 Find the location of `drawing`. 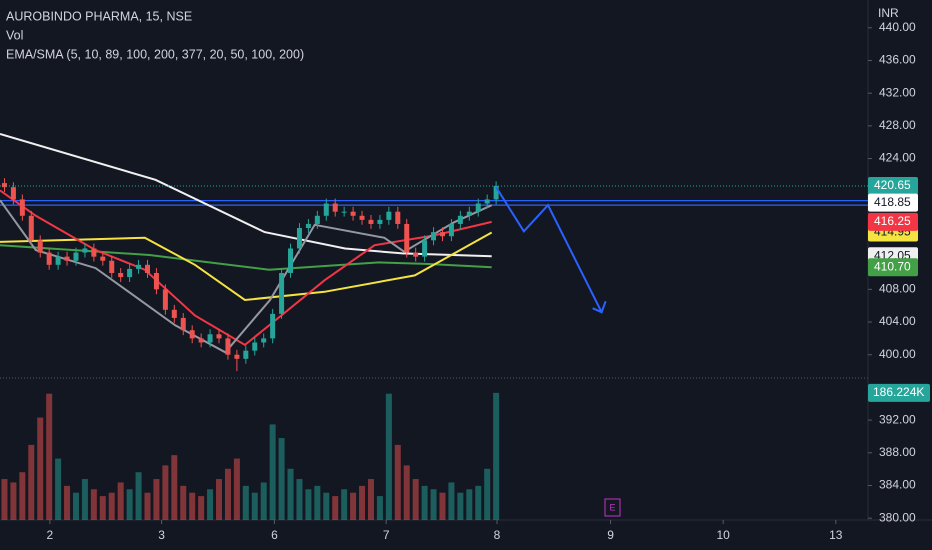

drawing is located at coordinates (549, 249).